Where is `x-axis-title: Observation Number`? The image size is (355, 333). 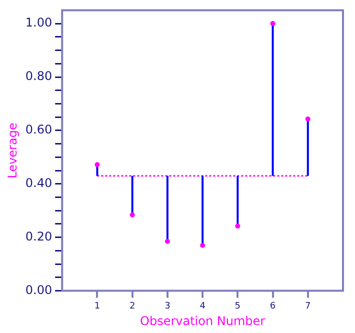
x-axis-title: Observation Number is located at coordinates (203, 321).